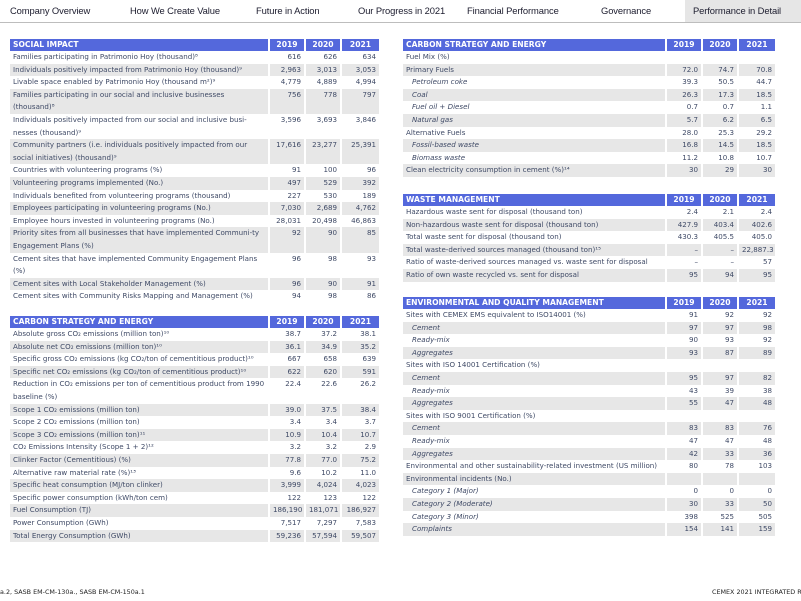 The height and width of the screenshot is (601, 801). What do you see at coordinates (287, 101) in the screenshot?
I see `row-value: 756` at bounding box center [287, 101].